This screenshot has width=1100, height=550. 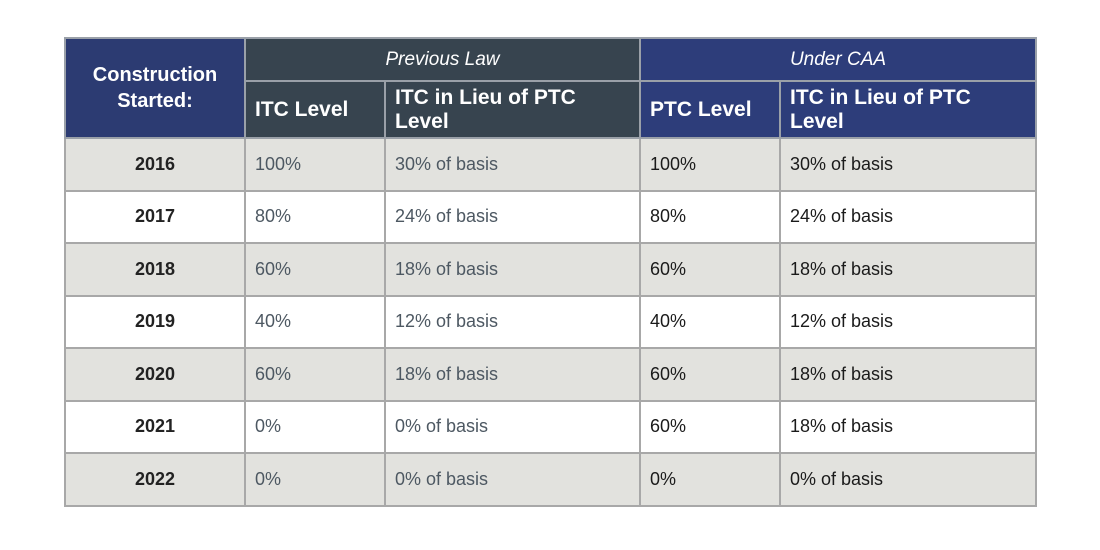 What do you see at coordinates (155, 374) in the screenshot?
I see `row-header: 2020` at bounding box center [155, 374].